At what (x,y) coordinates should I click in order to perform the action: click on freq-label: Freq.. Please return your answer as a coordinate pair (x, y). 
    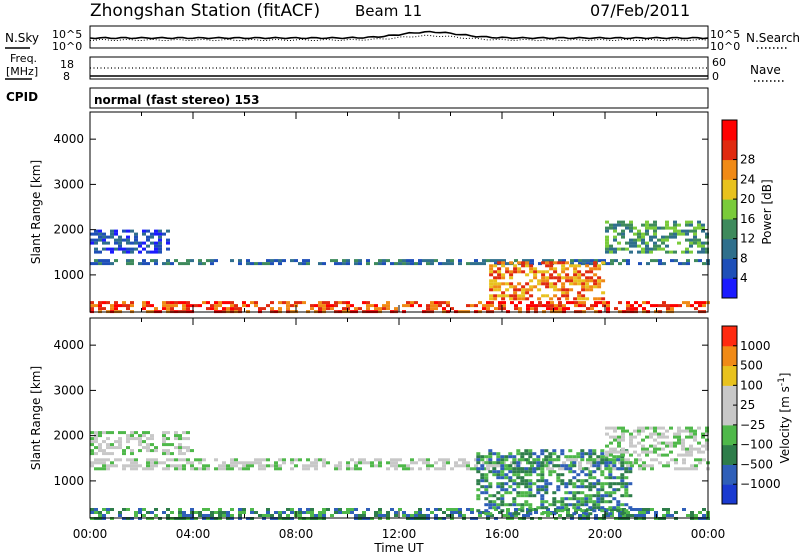
    Looking at the image, I should click on (23, 58).